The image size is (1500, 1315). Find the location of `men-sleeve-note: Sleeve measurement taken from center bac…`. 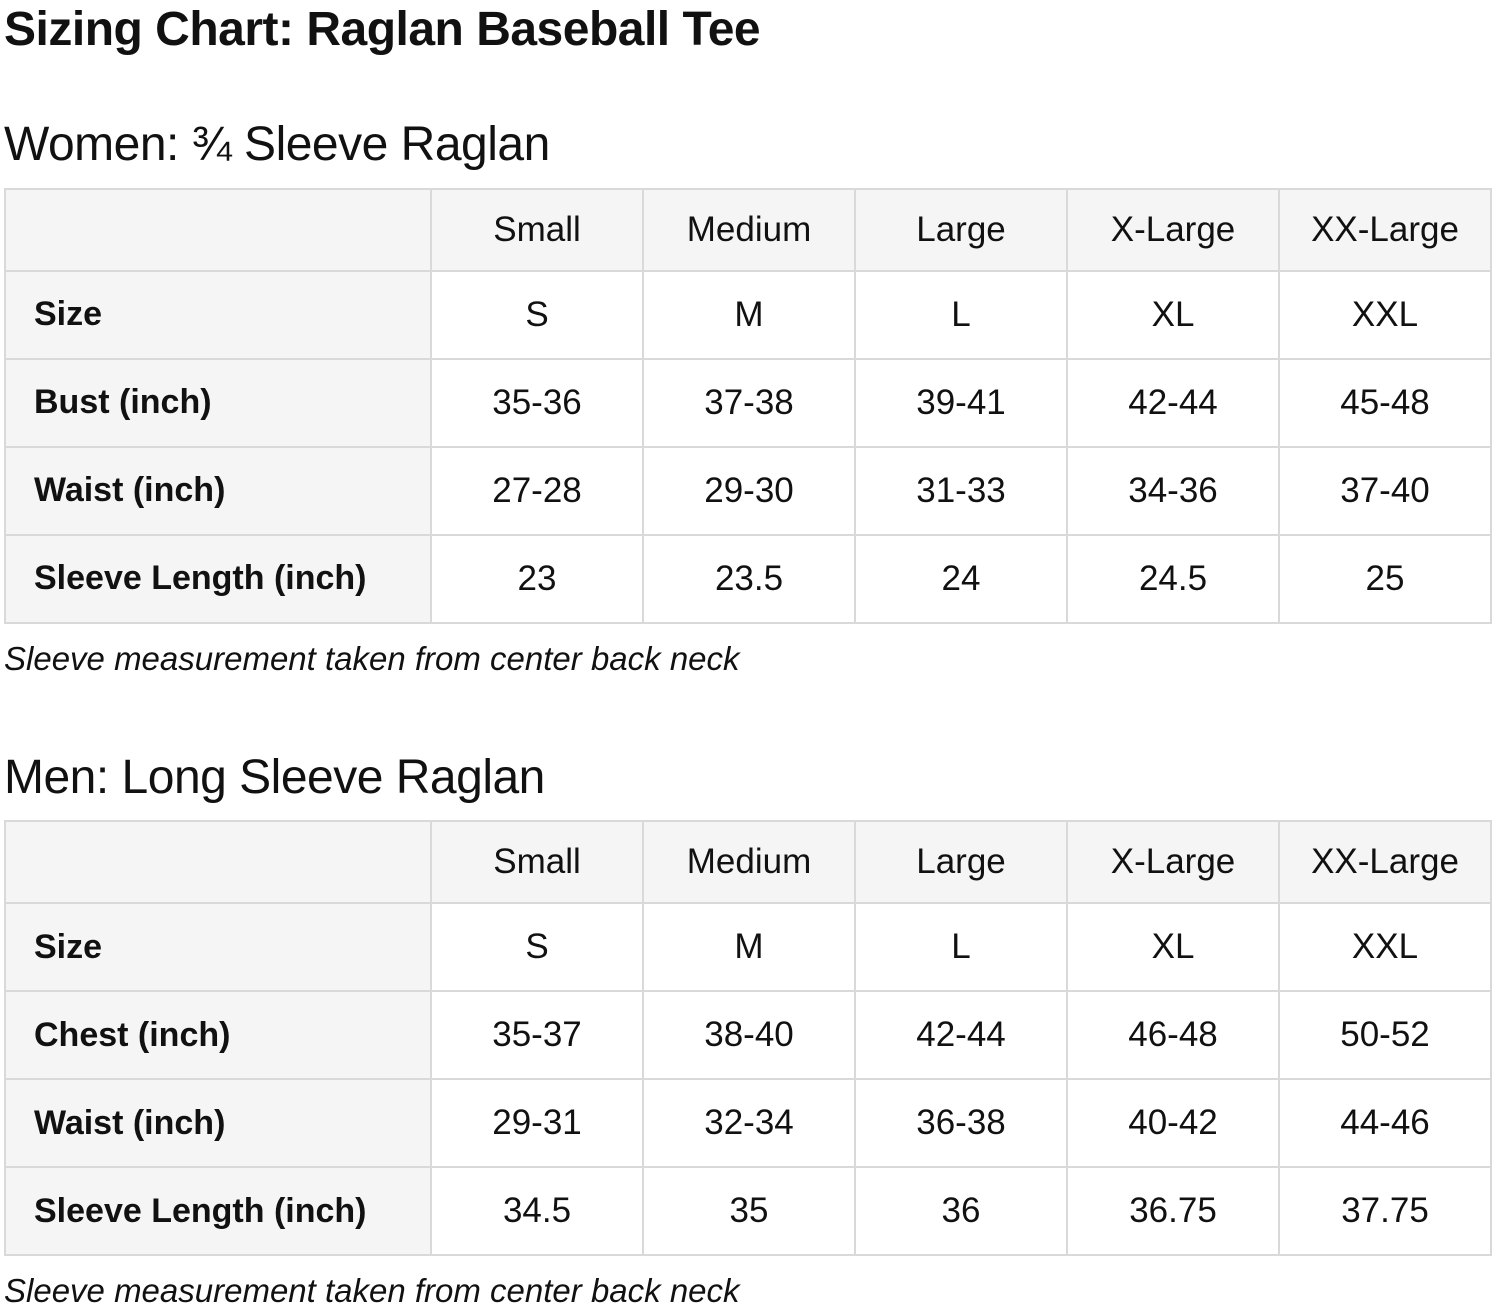

men-sleeve-note: Sleeve measurement taken from center bac… is located at coordinates (372, 1291).